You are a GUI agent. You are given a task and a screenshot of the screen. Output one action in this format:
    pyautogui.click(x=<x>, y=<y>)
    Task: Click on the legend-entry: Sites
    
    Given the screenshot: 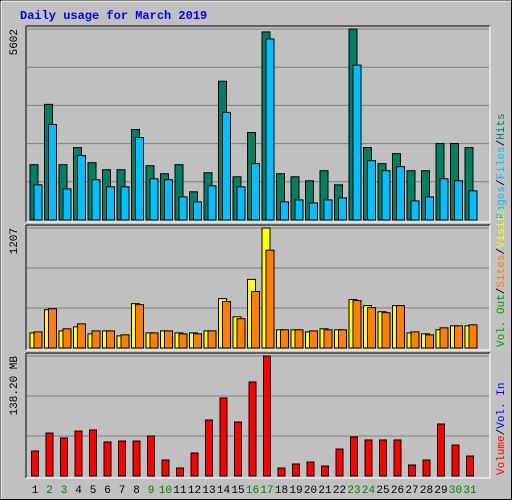 What is the action you would take?
    pyautogui.click(x=502, y=271)
    